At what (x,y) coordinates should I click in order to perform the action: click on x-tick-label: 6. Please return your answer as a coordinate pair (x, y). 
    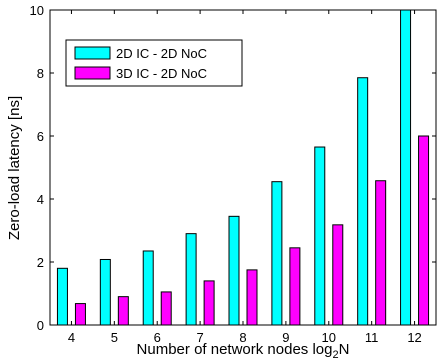
    Looking at the image, I should click on (157, 337).